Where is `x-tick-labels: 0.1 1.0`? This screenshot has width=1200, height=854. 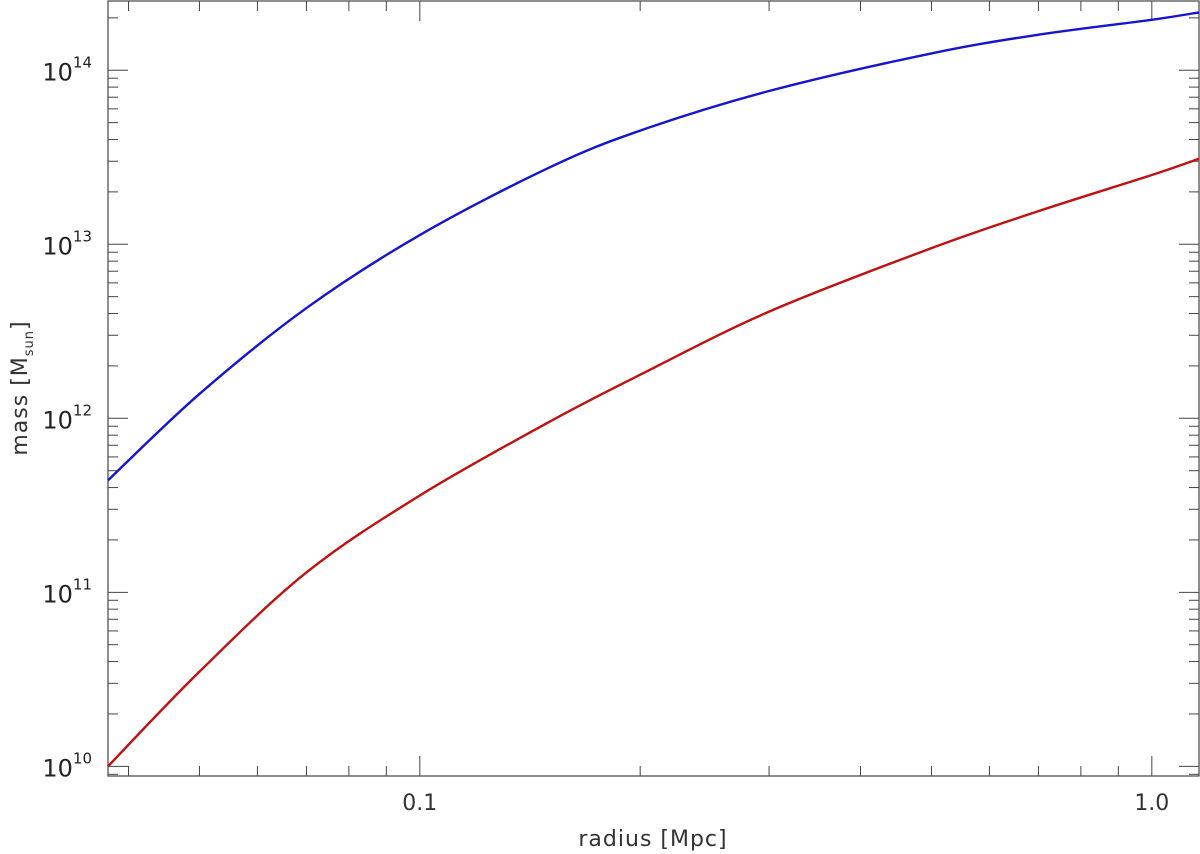 x-tick-labels: 0.1 1.0 is located at coordinates (785, 803).